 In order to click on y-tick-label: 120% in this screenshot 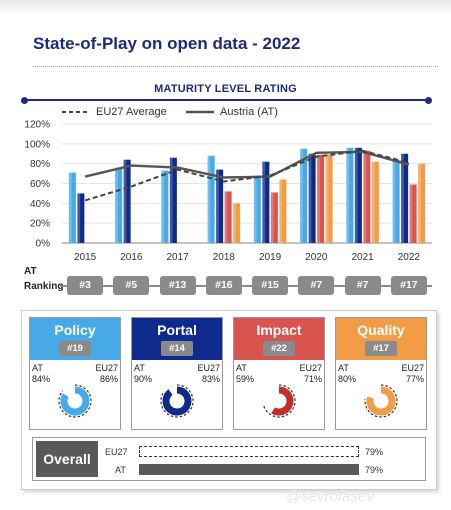, I will do `click(37, 125)`.